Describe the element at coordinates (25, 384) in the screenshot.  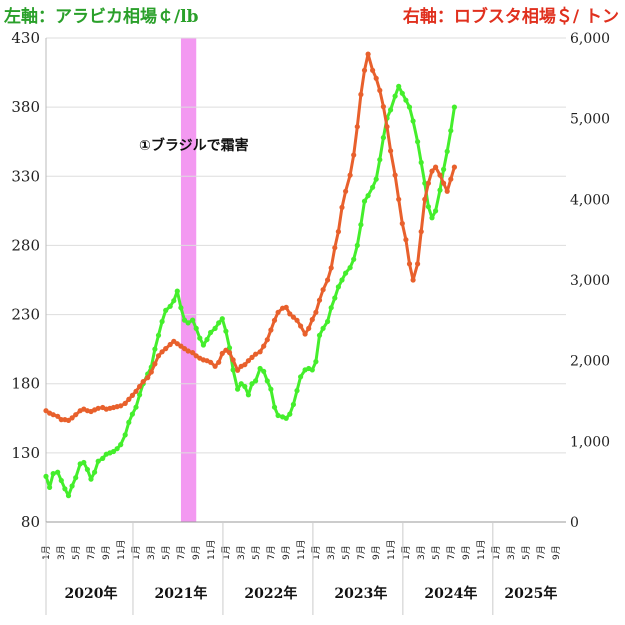
I see `left-tick-label: 180` at that location.